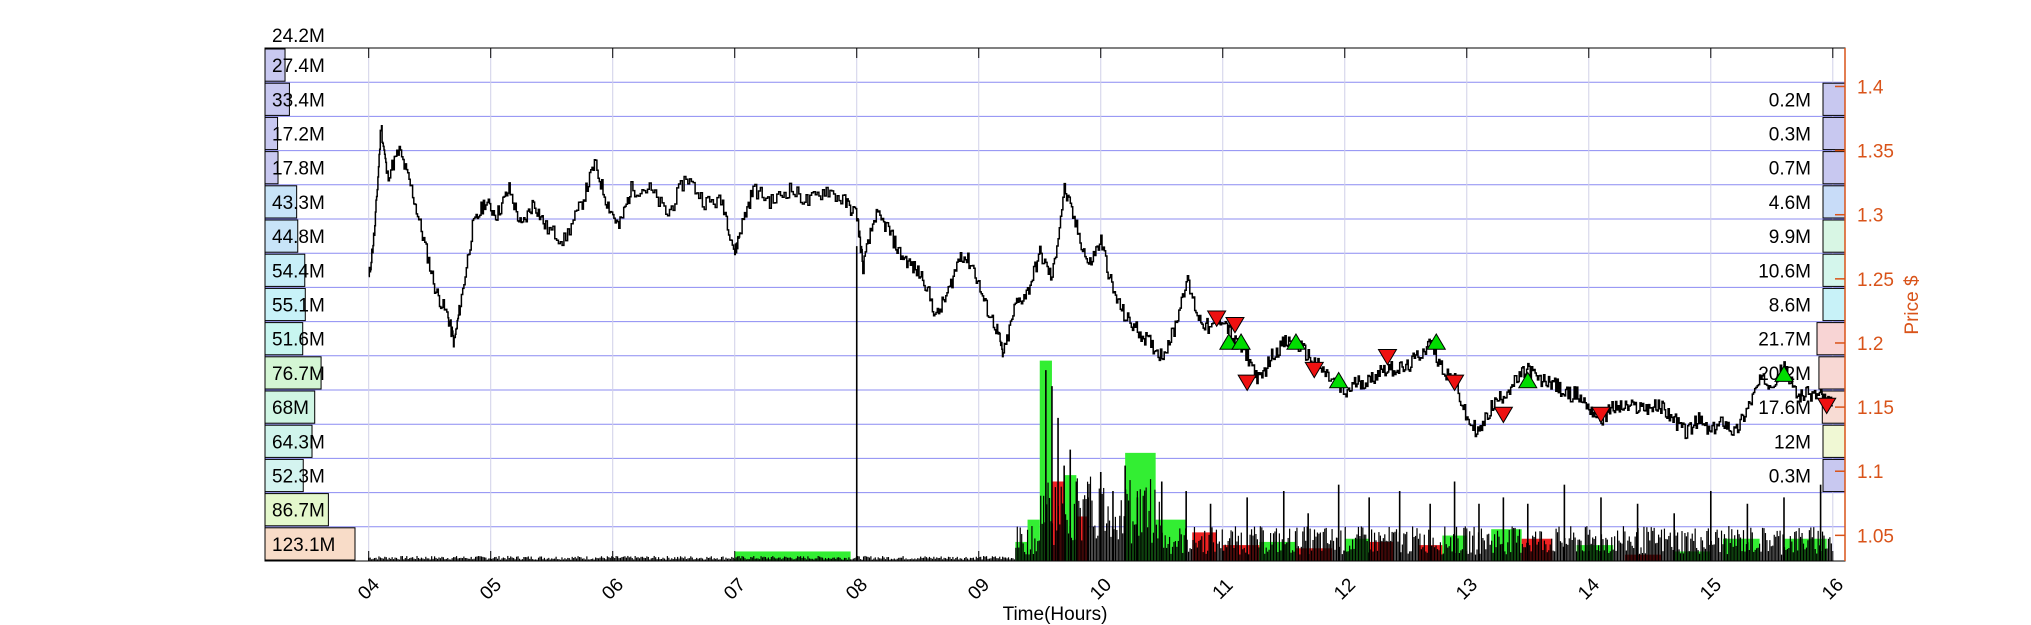 Image resolution: width=2031 pixels, height=625 pixels. Describe the element at coordinates (298, 374) in the screenshot. I see `profile-label-left: 76.7M` at that location.